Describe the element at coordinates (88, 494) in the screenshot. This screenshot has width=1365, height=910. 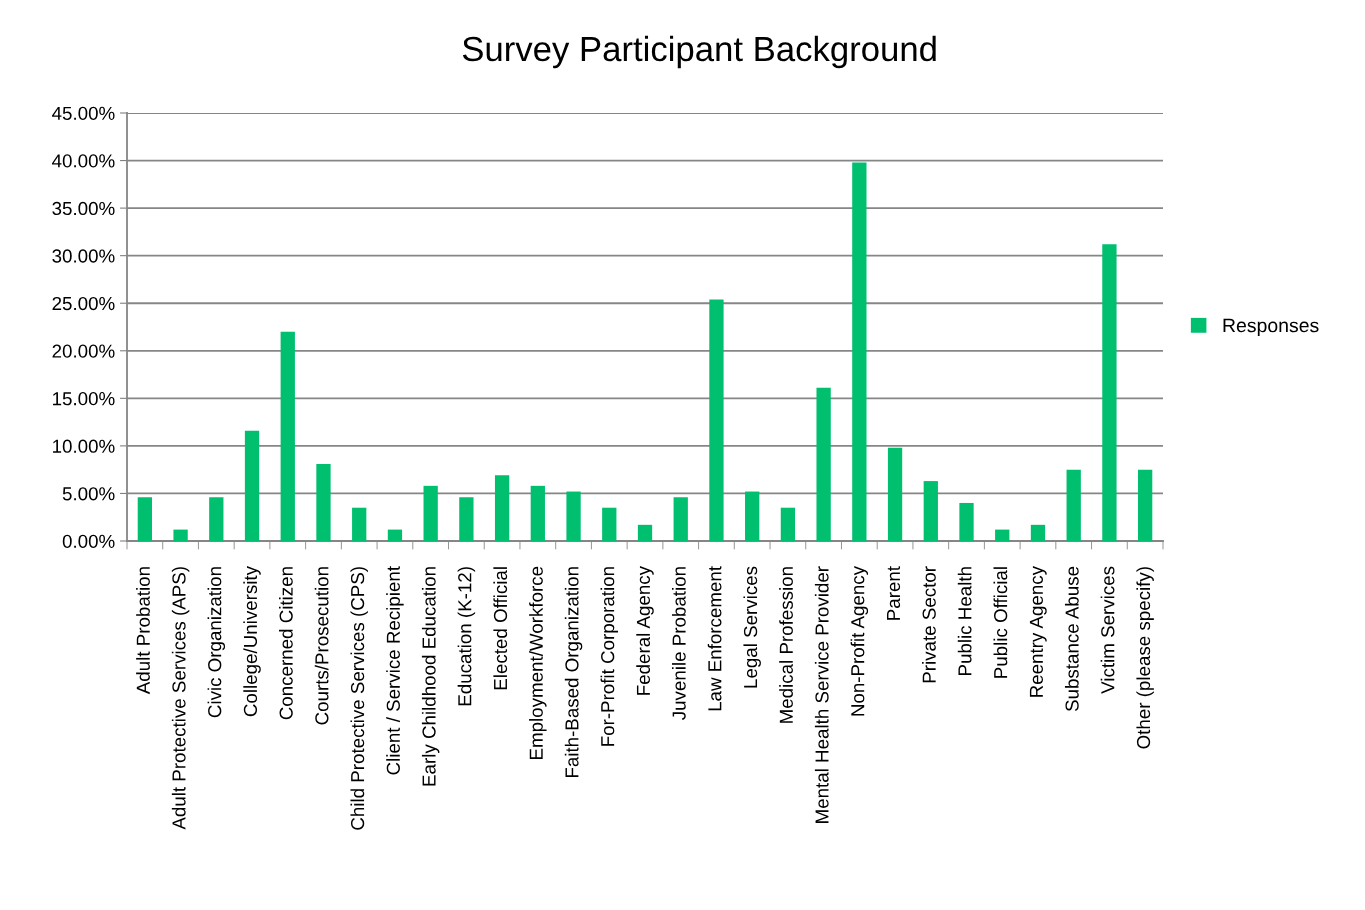
I see `y-tick-label: 5.00%` at that location.